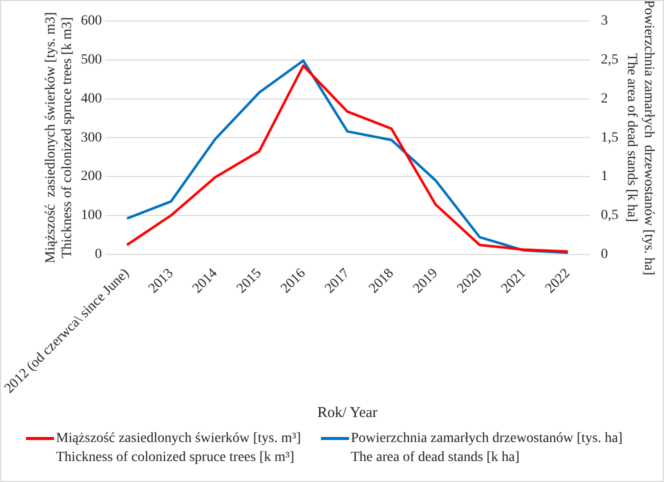 This screenshot has width=664, height=482. I want to click on legend-label: Powierzchnia zamarłych drzewostanów [tys. ha] The area of dead stands [k ha], so click(486, 448).